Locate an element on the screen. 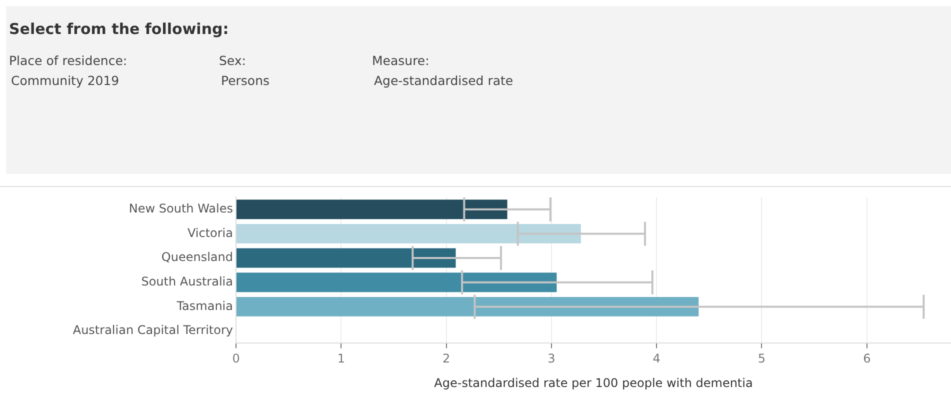 The image size is (951, 401). x-axis-title: Age-standardised rate per 100 people with dementia is located at coordinates (593, 383).